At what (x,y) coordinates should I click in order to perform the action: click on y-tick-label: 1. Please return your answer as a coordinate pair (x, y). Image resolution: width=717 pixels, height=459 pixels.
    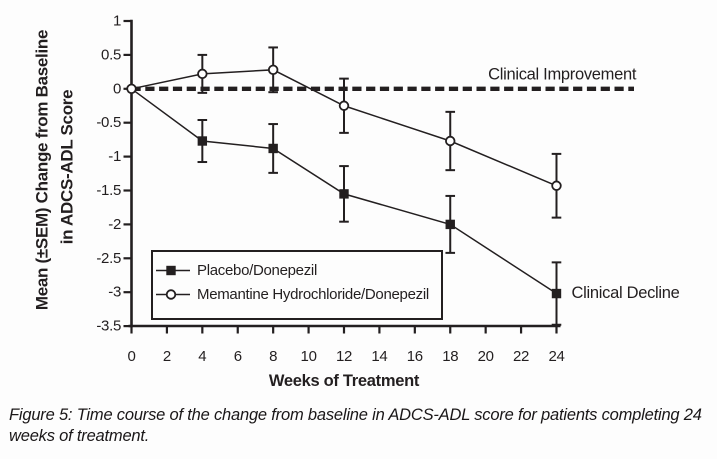
    Looking at the image, I should click on (117, 21).